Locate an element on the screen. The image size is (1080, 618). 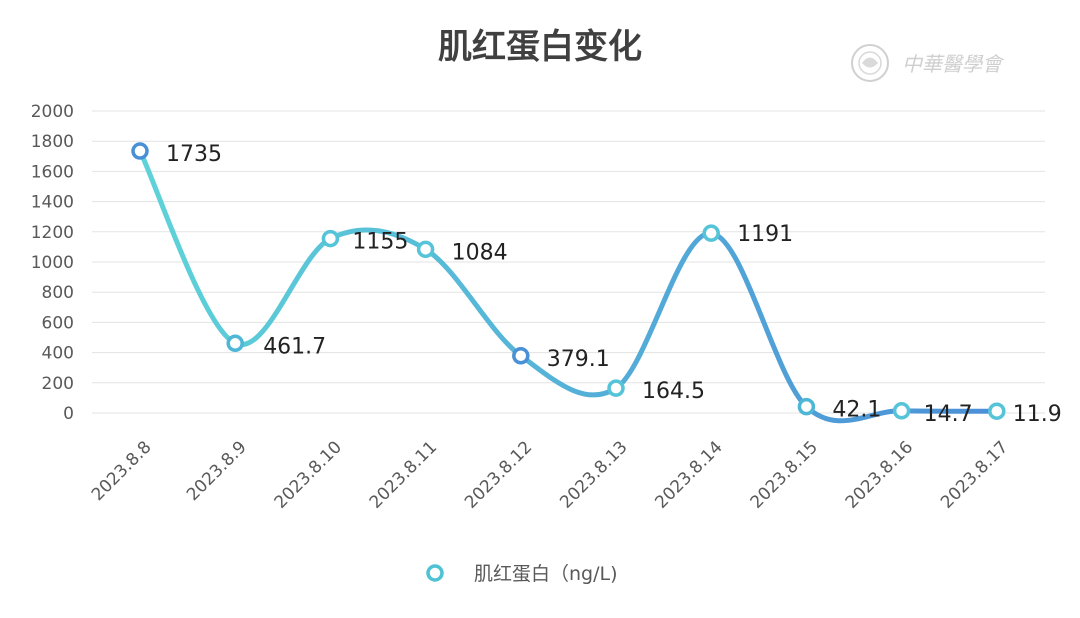
data-label: 461.7 is located at coordinates (294, 346).